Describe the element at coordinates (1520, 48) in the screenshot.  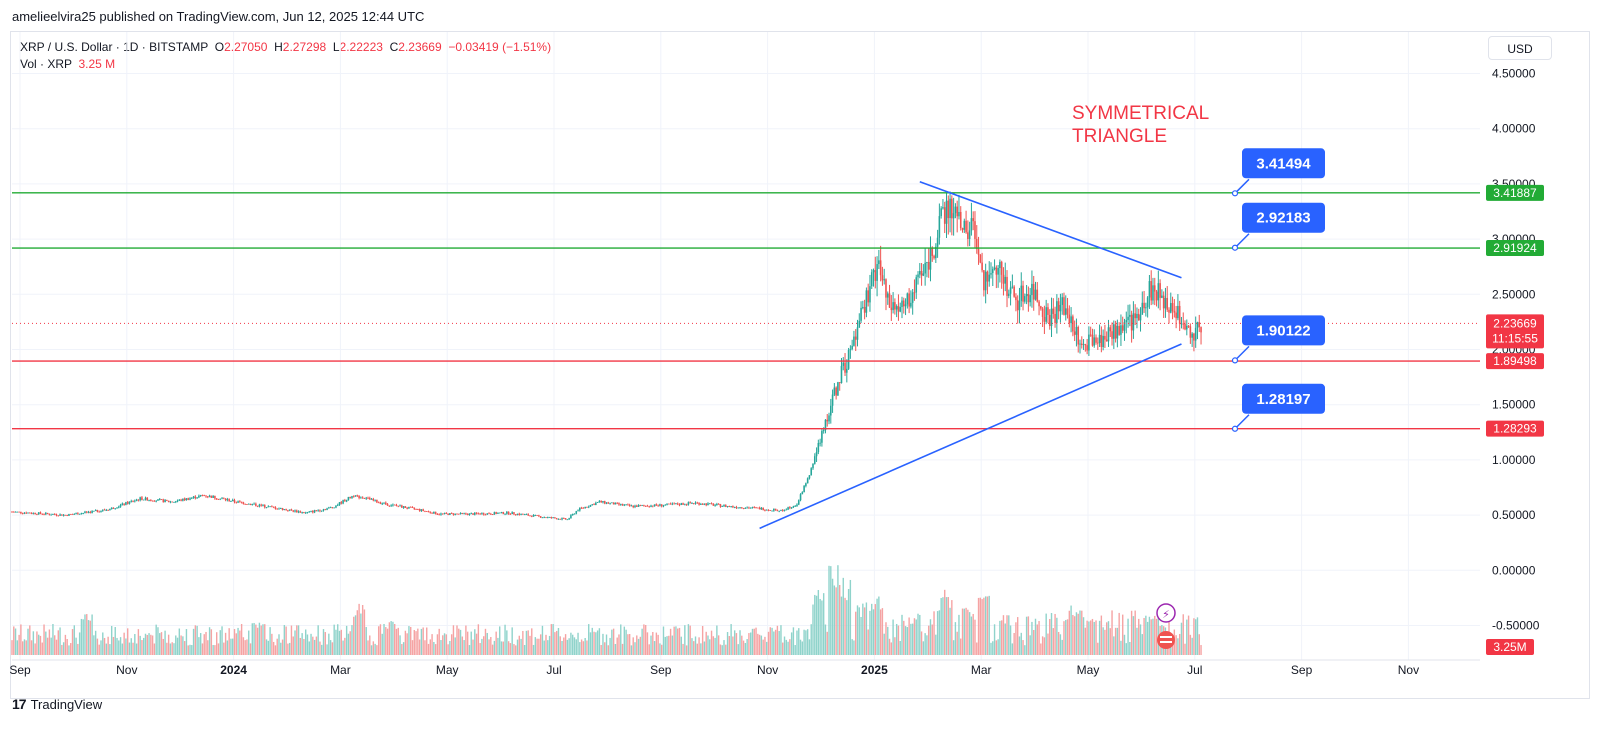
I see `currency-button: USD` at that location.